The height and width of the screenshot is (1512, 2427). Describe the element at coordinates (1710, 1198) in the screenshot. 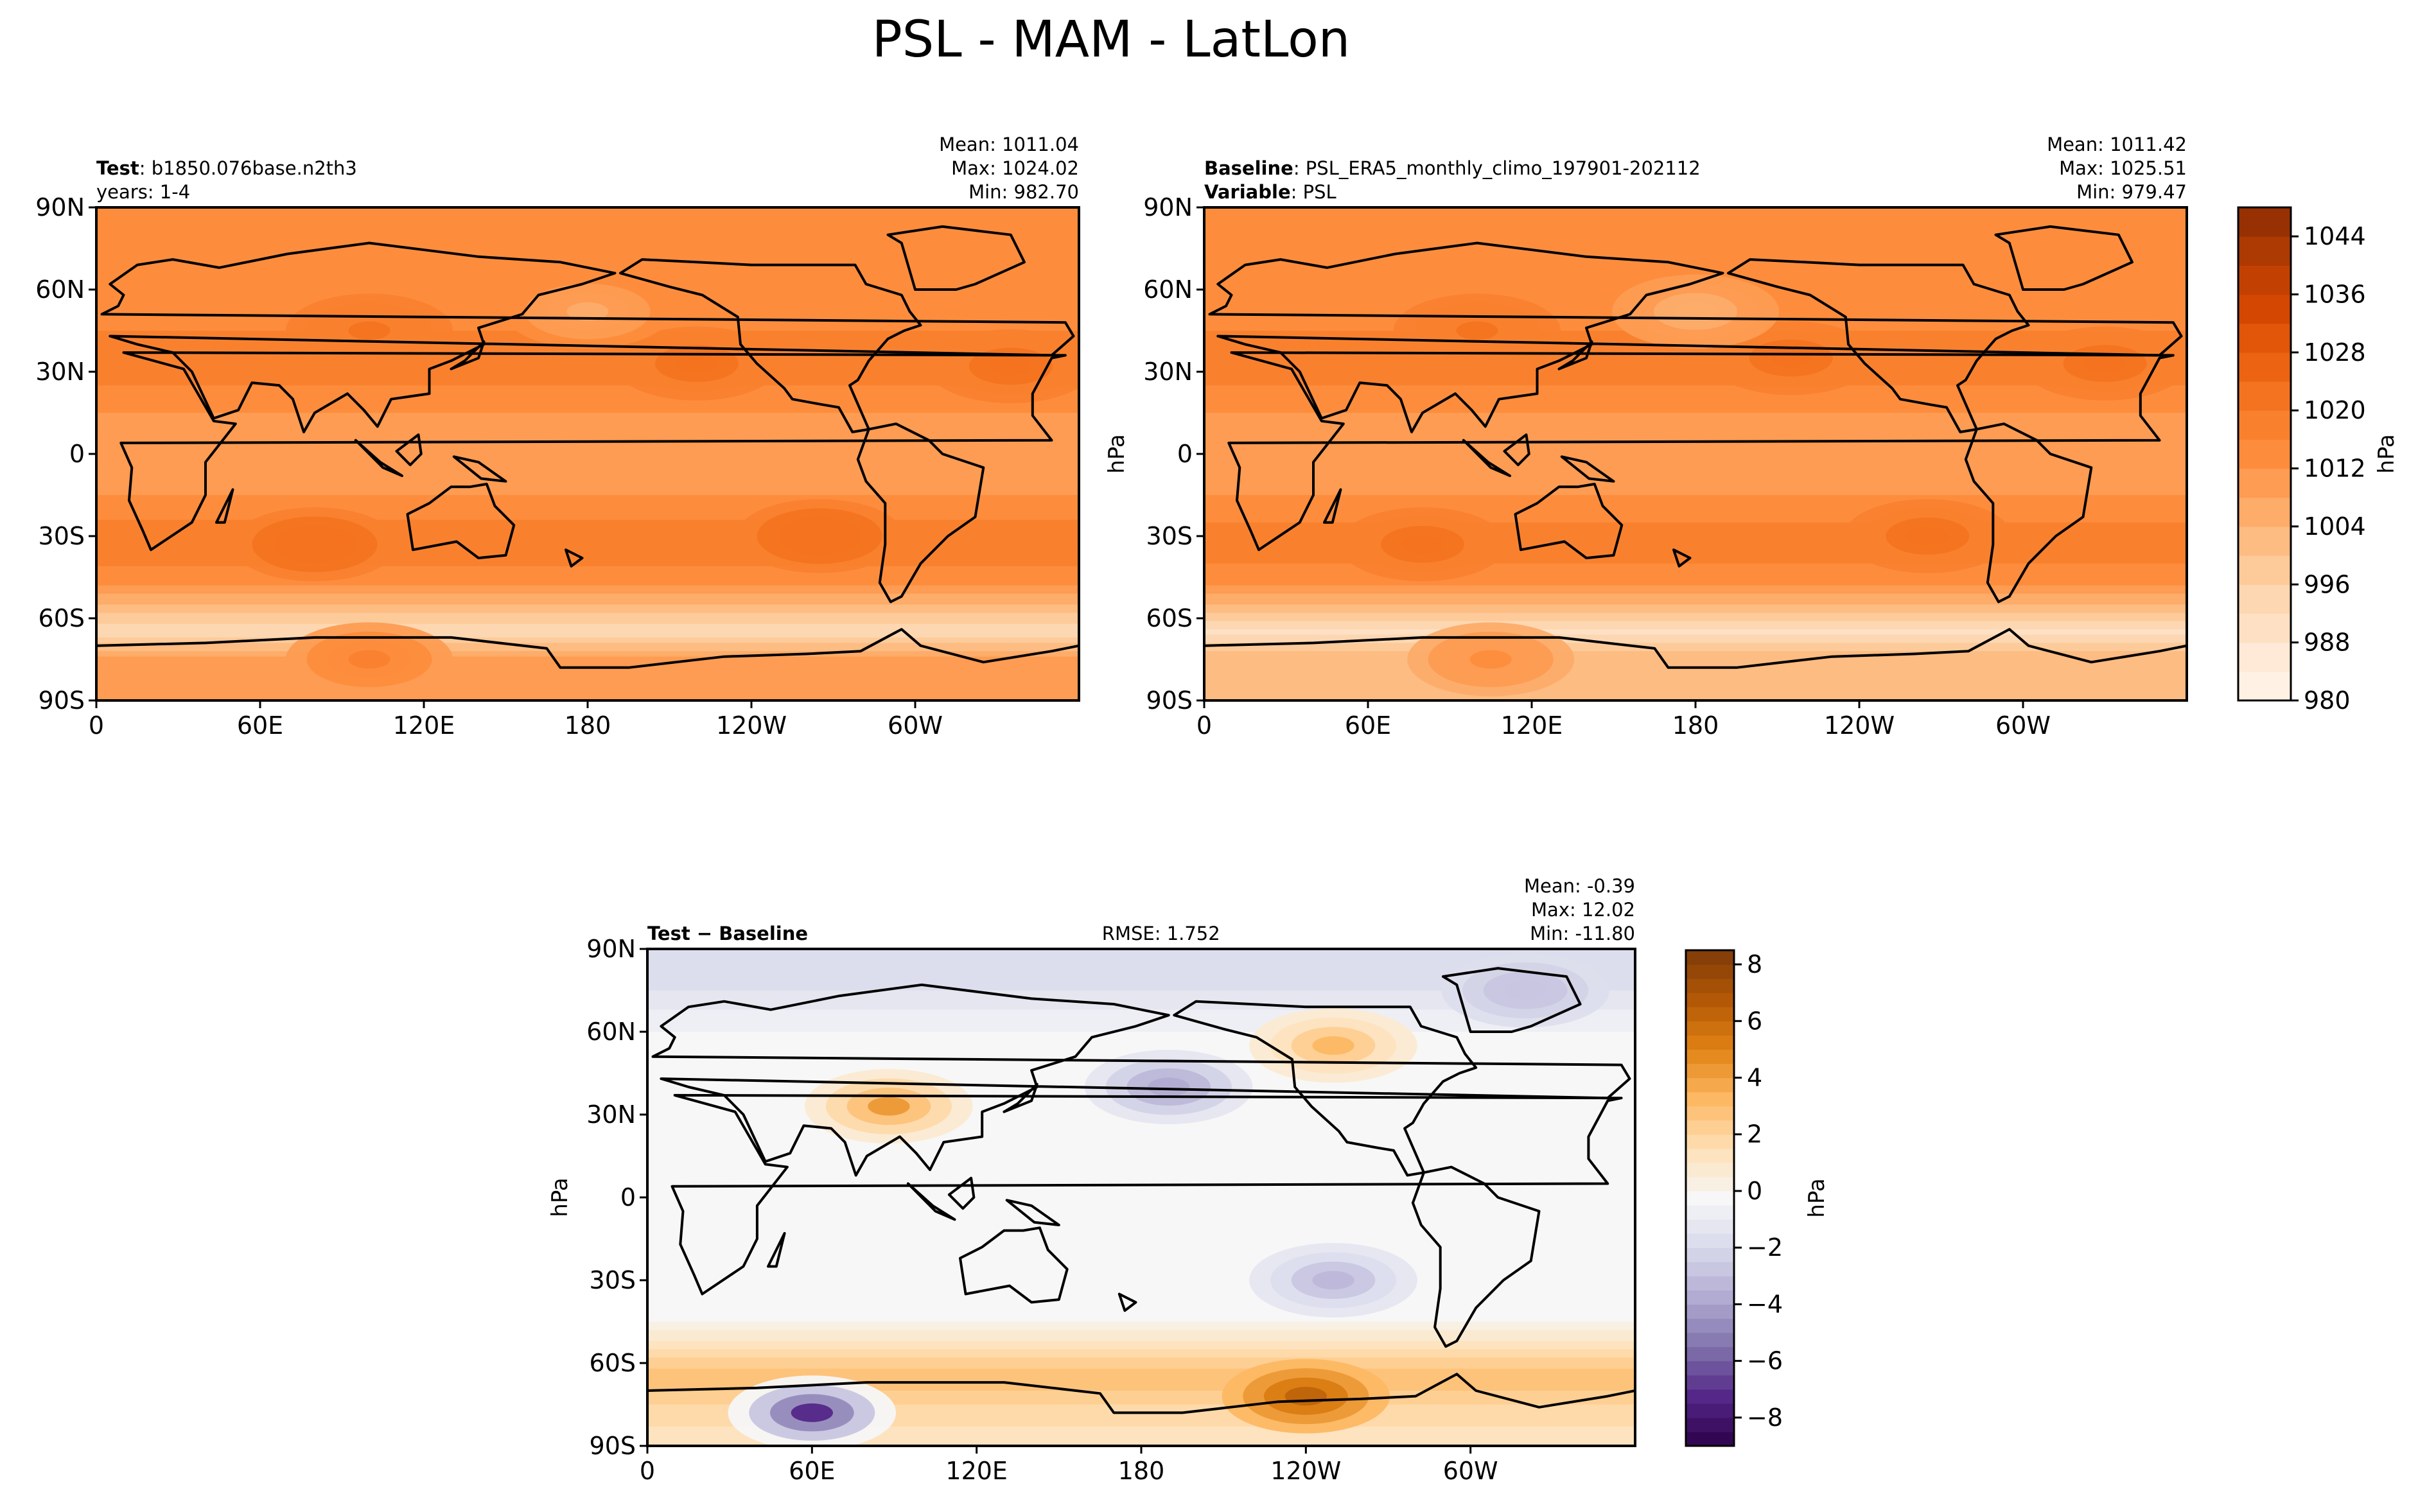

I see `colorbar-frame` at that location.